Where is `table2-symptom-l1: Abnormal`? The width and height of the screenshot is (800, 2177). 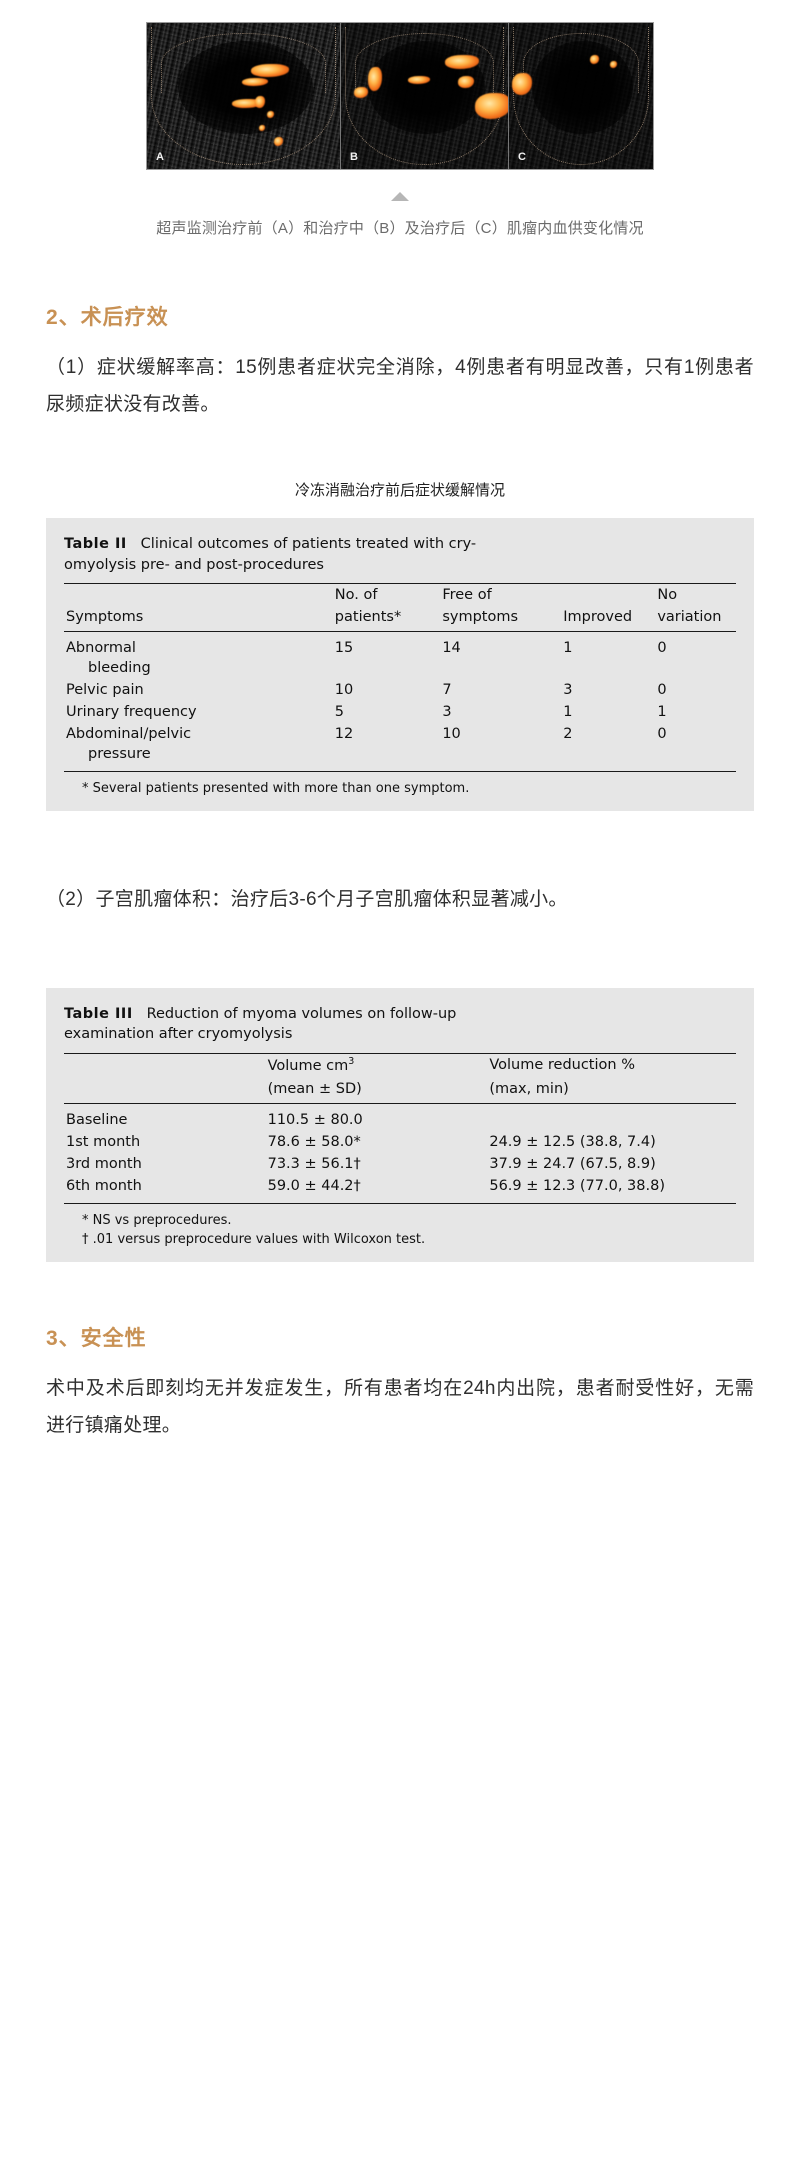
table2-symptom-l1: Abnormal is located at coordinates (101, 648).